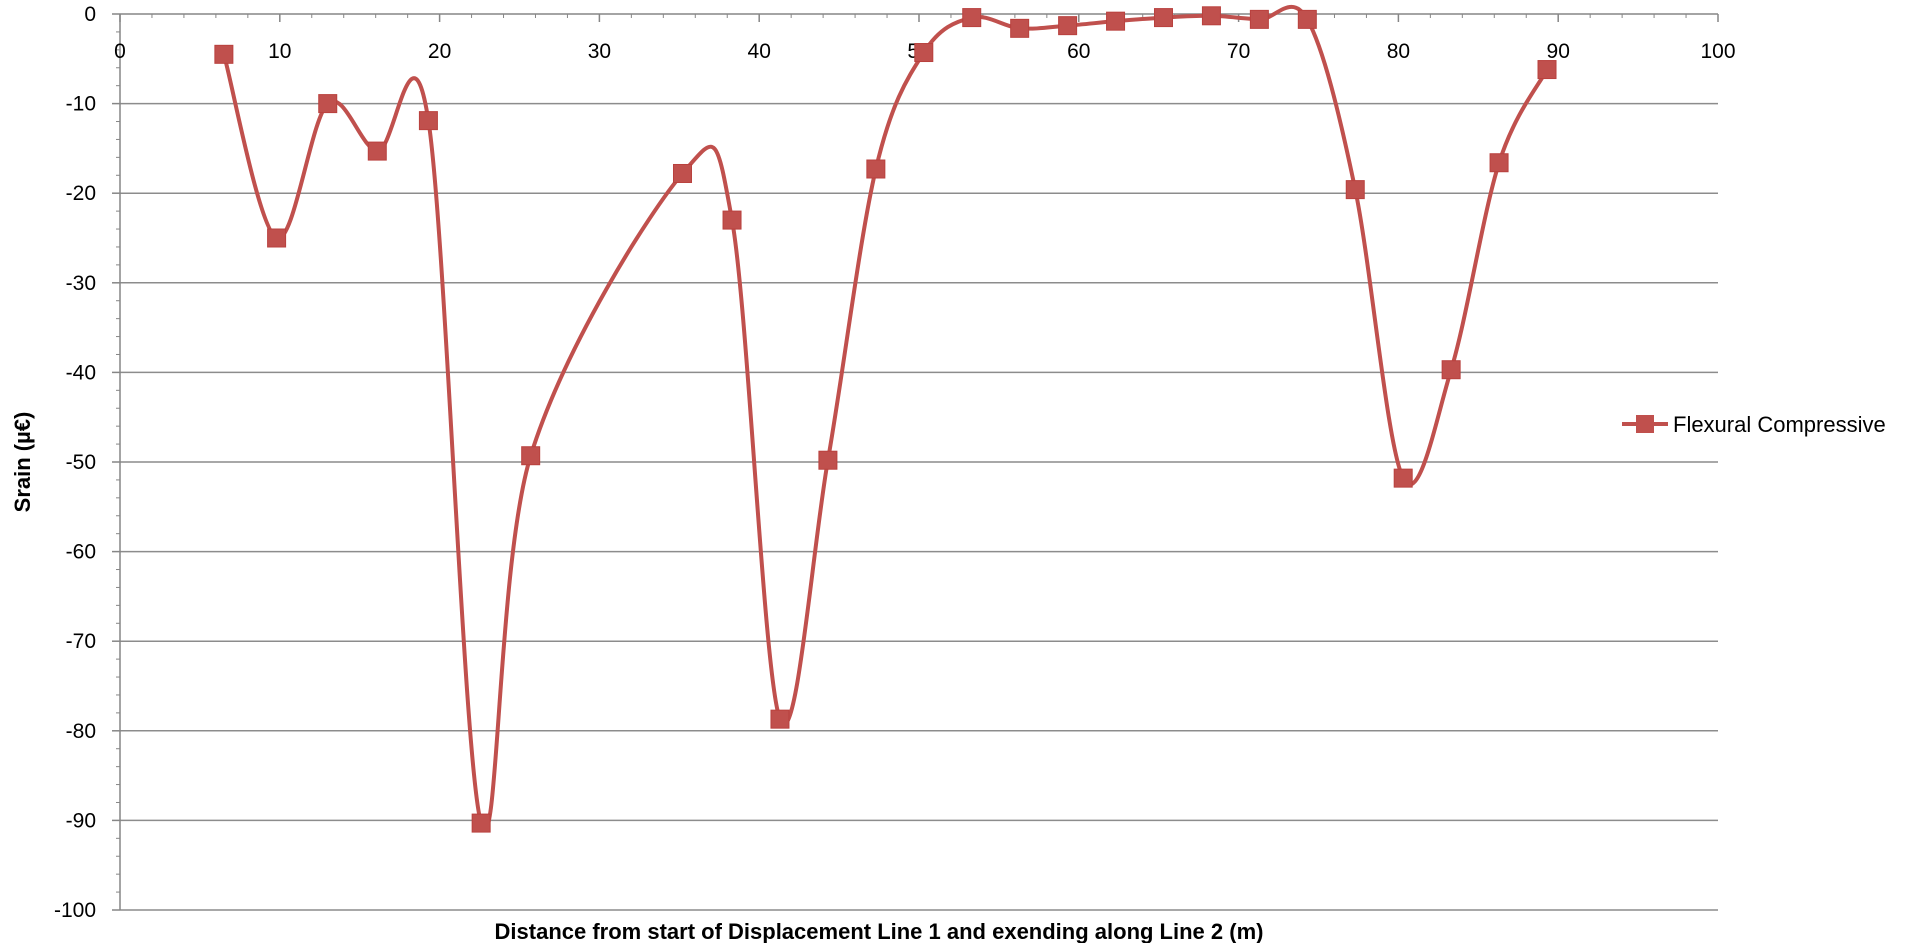  What do you see at coordinates (22, 462) in the screenshot?
I see `y-axis-title: Srain (µ€)` at bounding box center [22, 462].